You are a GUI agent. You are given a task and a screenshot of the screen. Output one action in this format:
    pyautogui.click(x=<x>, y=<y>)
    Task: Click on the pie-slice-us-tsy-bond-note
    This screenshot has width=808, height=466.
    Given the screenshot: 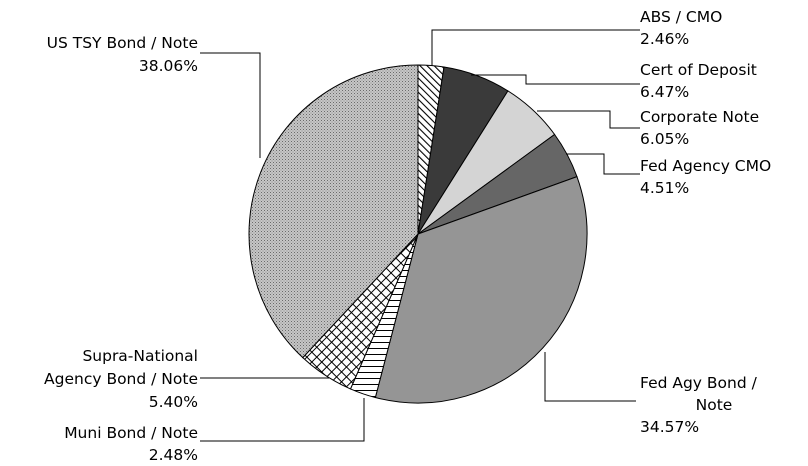 What is the action you would take?
    pyautogui.click(x=333, y=211)
    